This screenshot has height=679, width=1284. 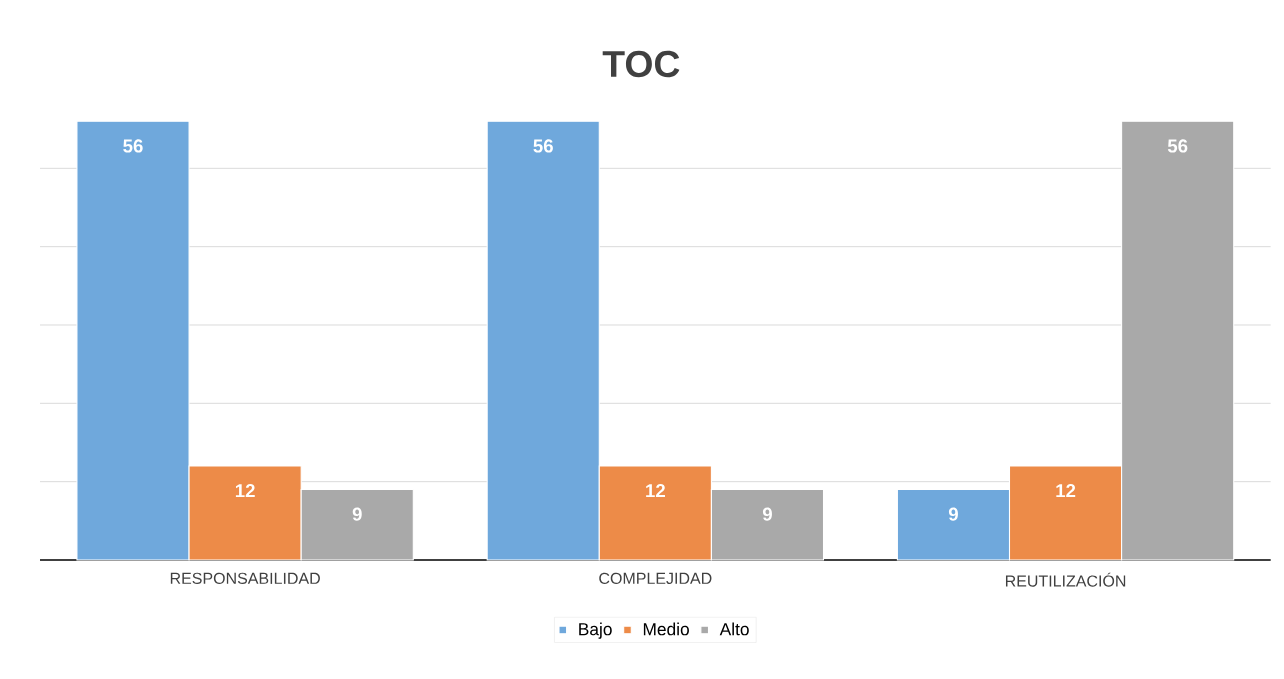 What do you see at coordinates (655, 578) in the screenshot?
I see `x-tick-label: COMPLEJIDAD` at bounding box center [655, 578].